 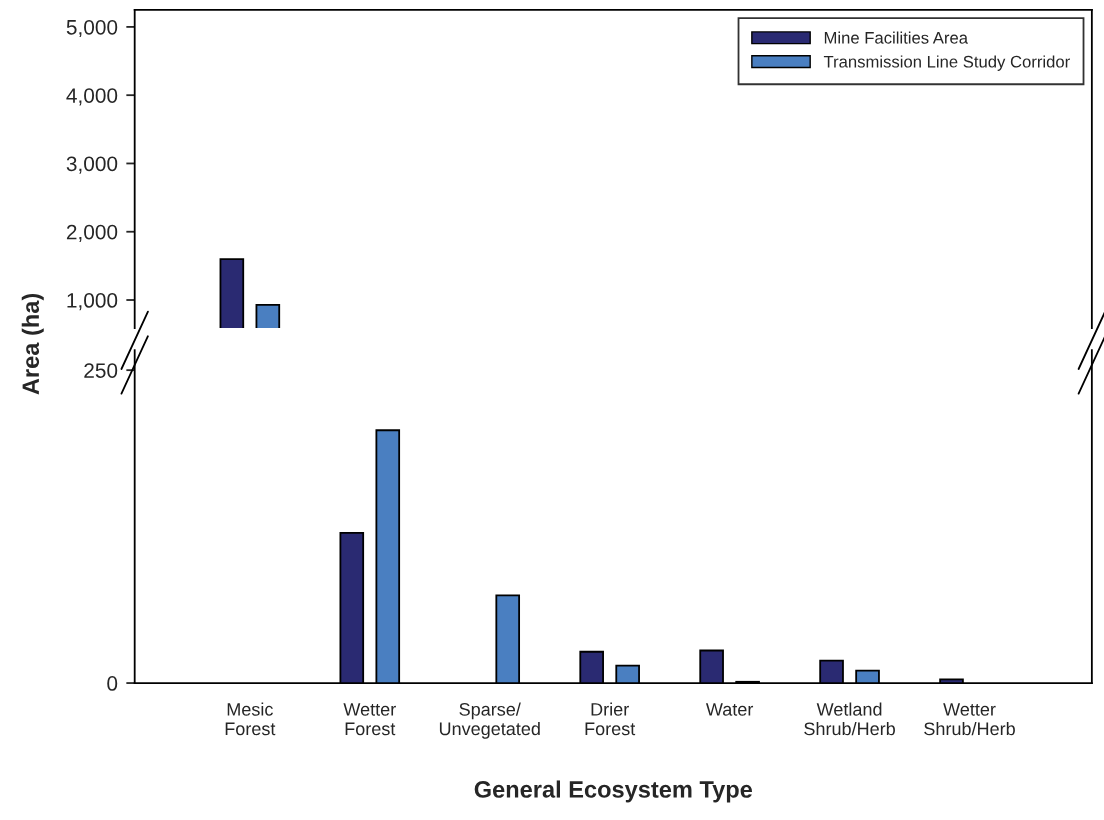 What do you see at coordinates (101, 370) in the screenshot?
I see `y-tick-label: 250` at bounding box center [101, 370].